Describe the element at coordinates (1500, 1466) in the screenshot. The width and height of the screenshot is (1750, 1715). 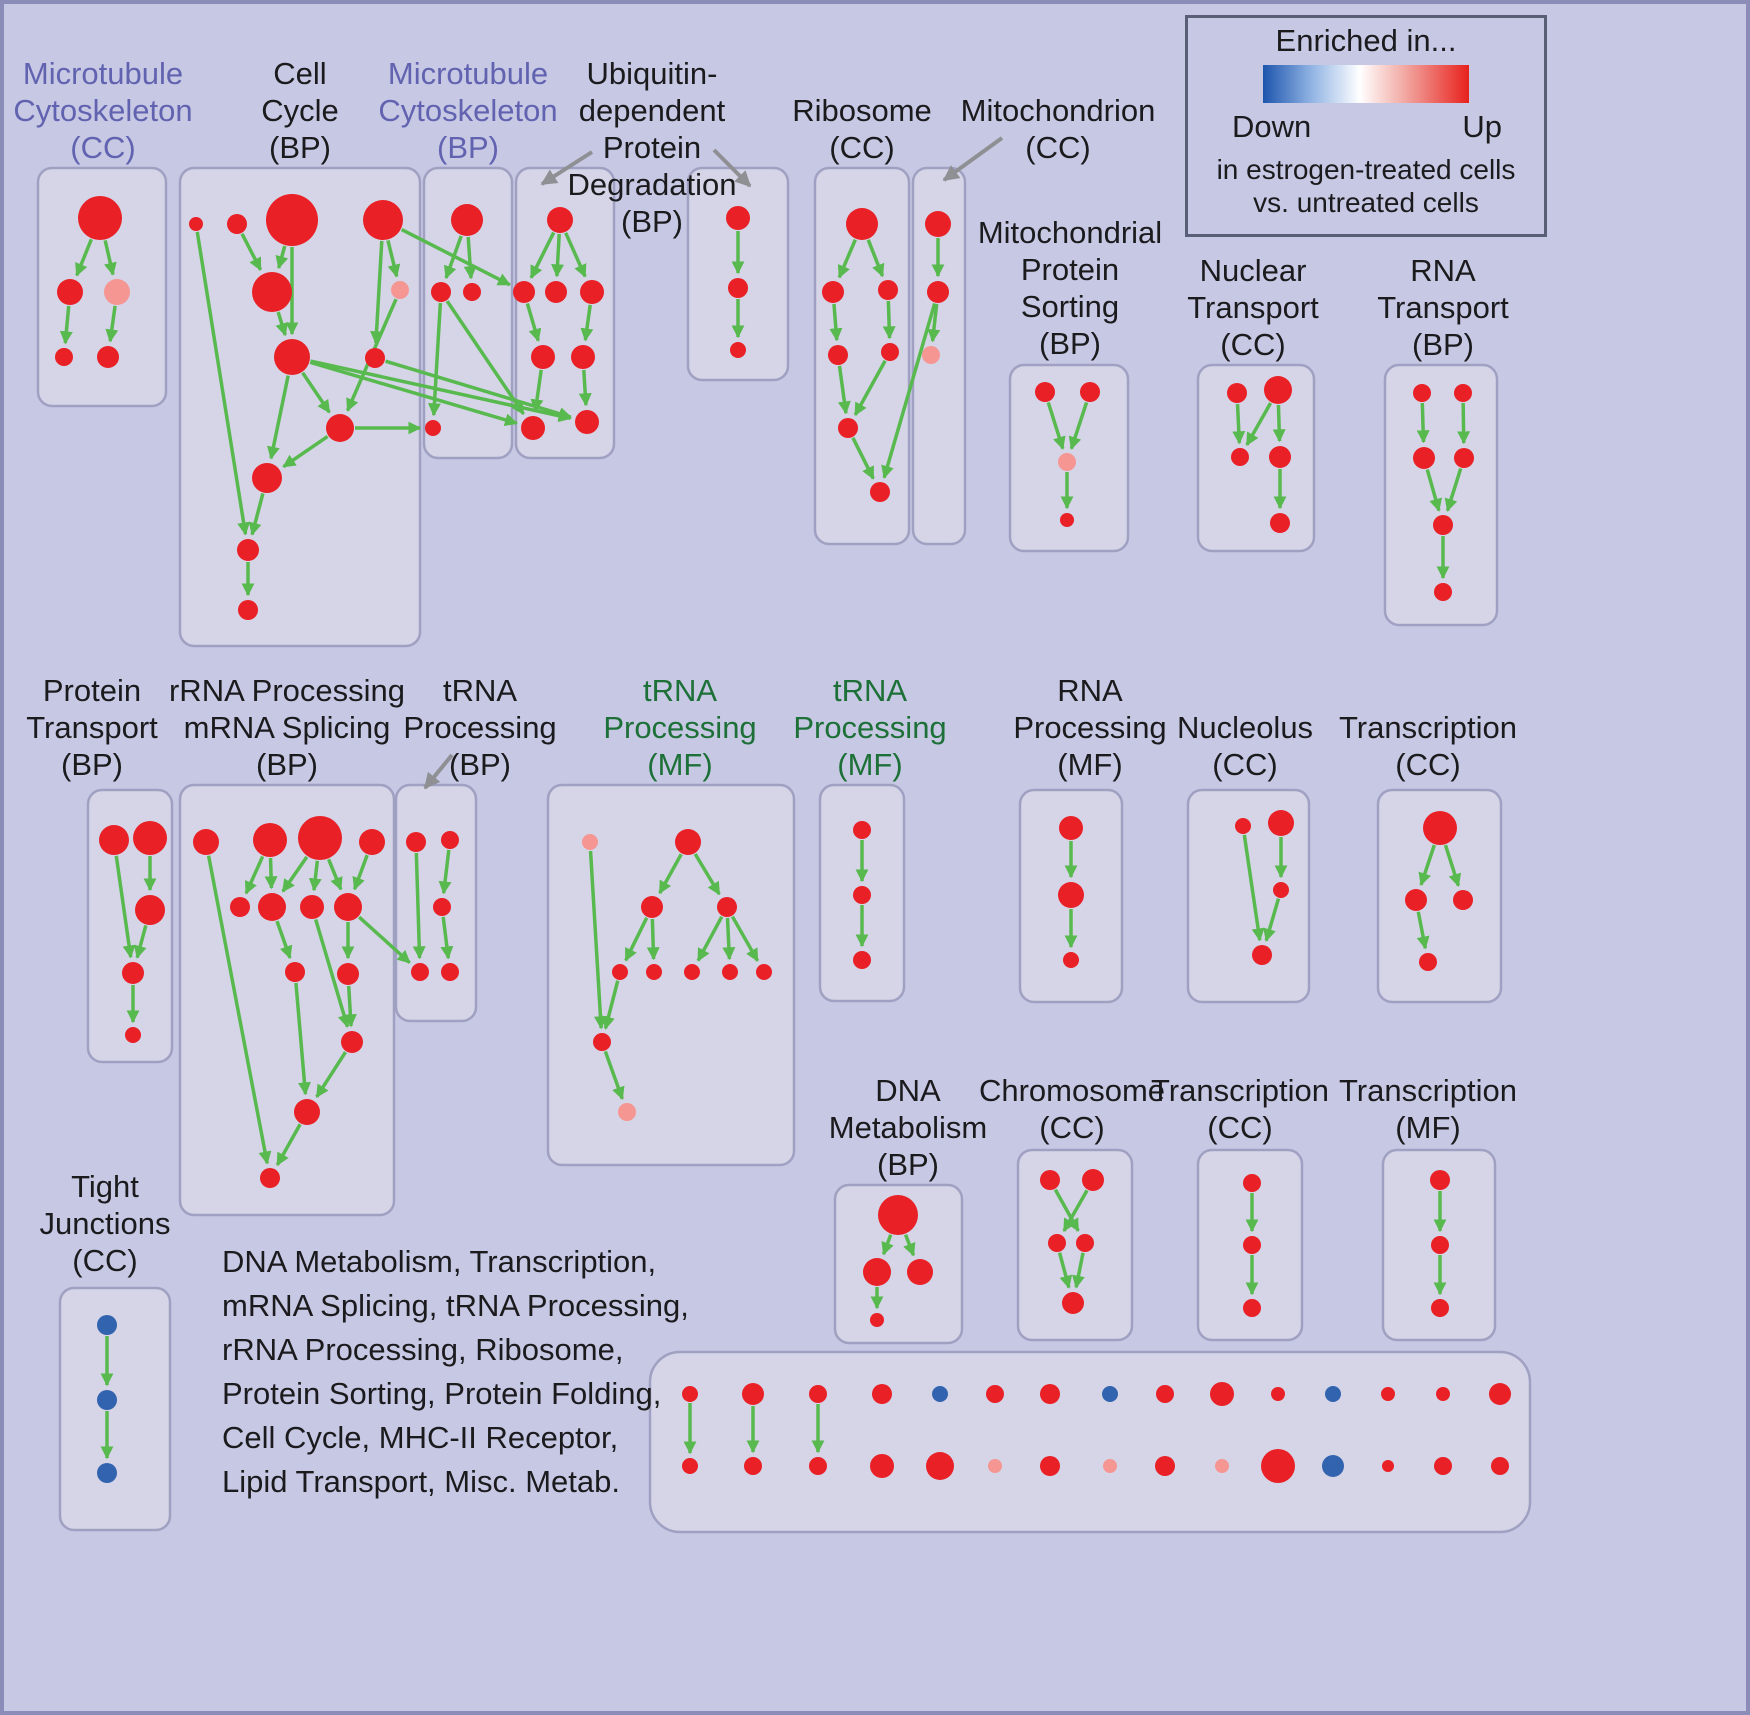
I see `node-b15` at that location.